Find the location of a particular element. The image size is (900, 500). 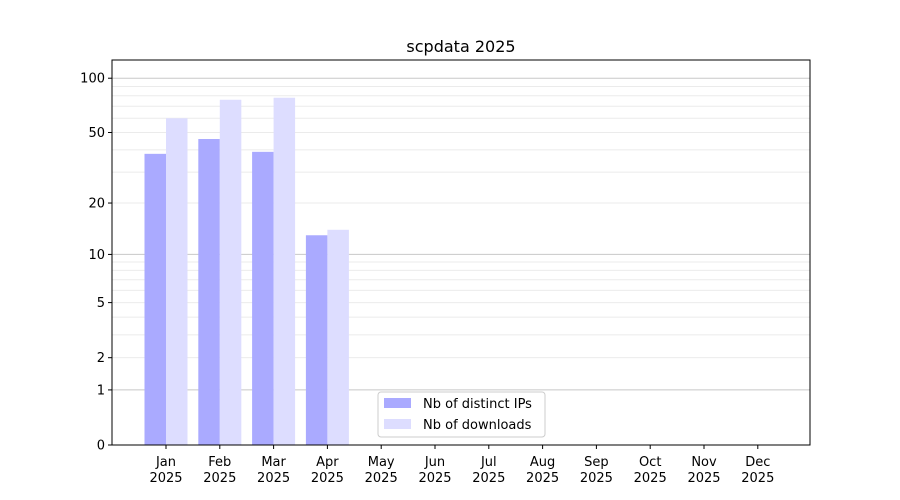

x-tick-label-month: Jul is located at coordinates (488, 462).